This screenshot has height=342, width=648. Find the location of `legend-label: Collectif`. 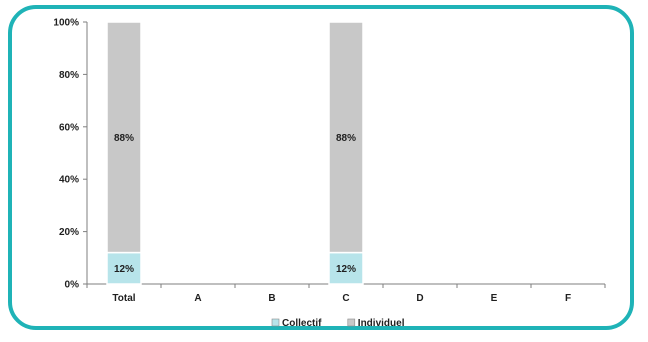

legend-label: Collectif is located at coordinates (302, 323).